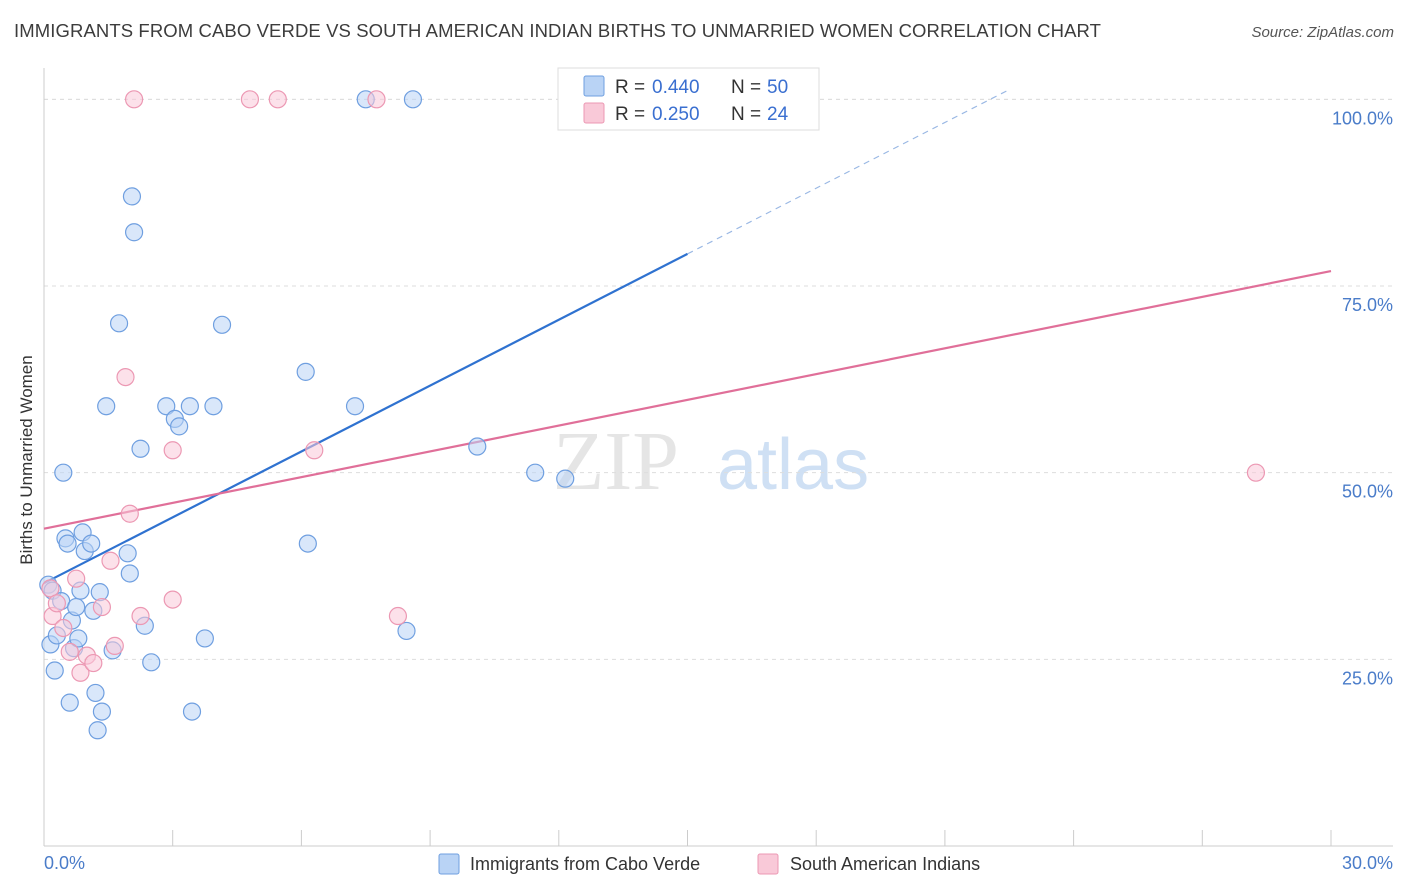  What do you see at coordinates (585, 864) in the screenshot?
I see `bottom-legend-label-blue: Immigrants from Cabo Verde` at bounding box center [585, 864].